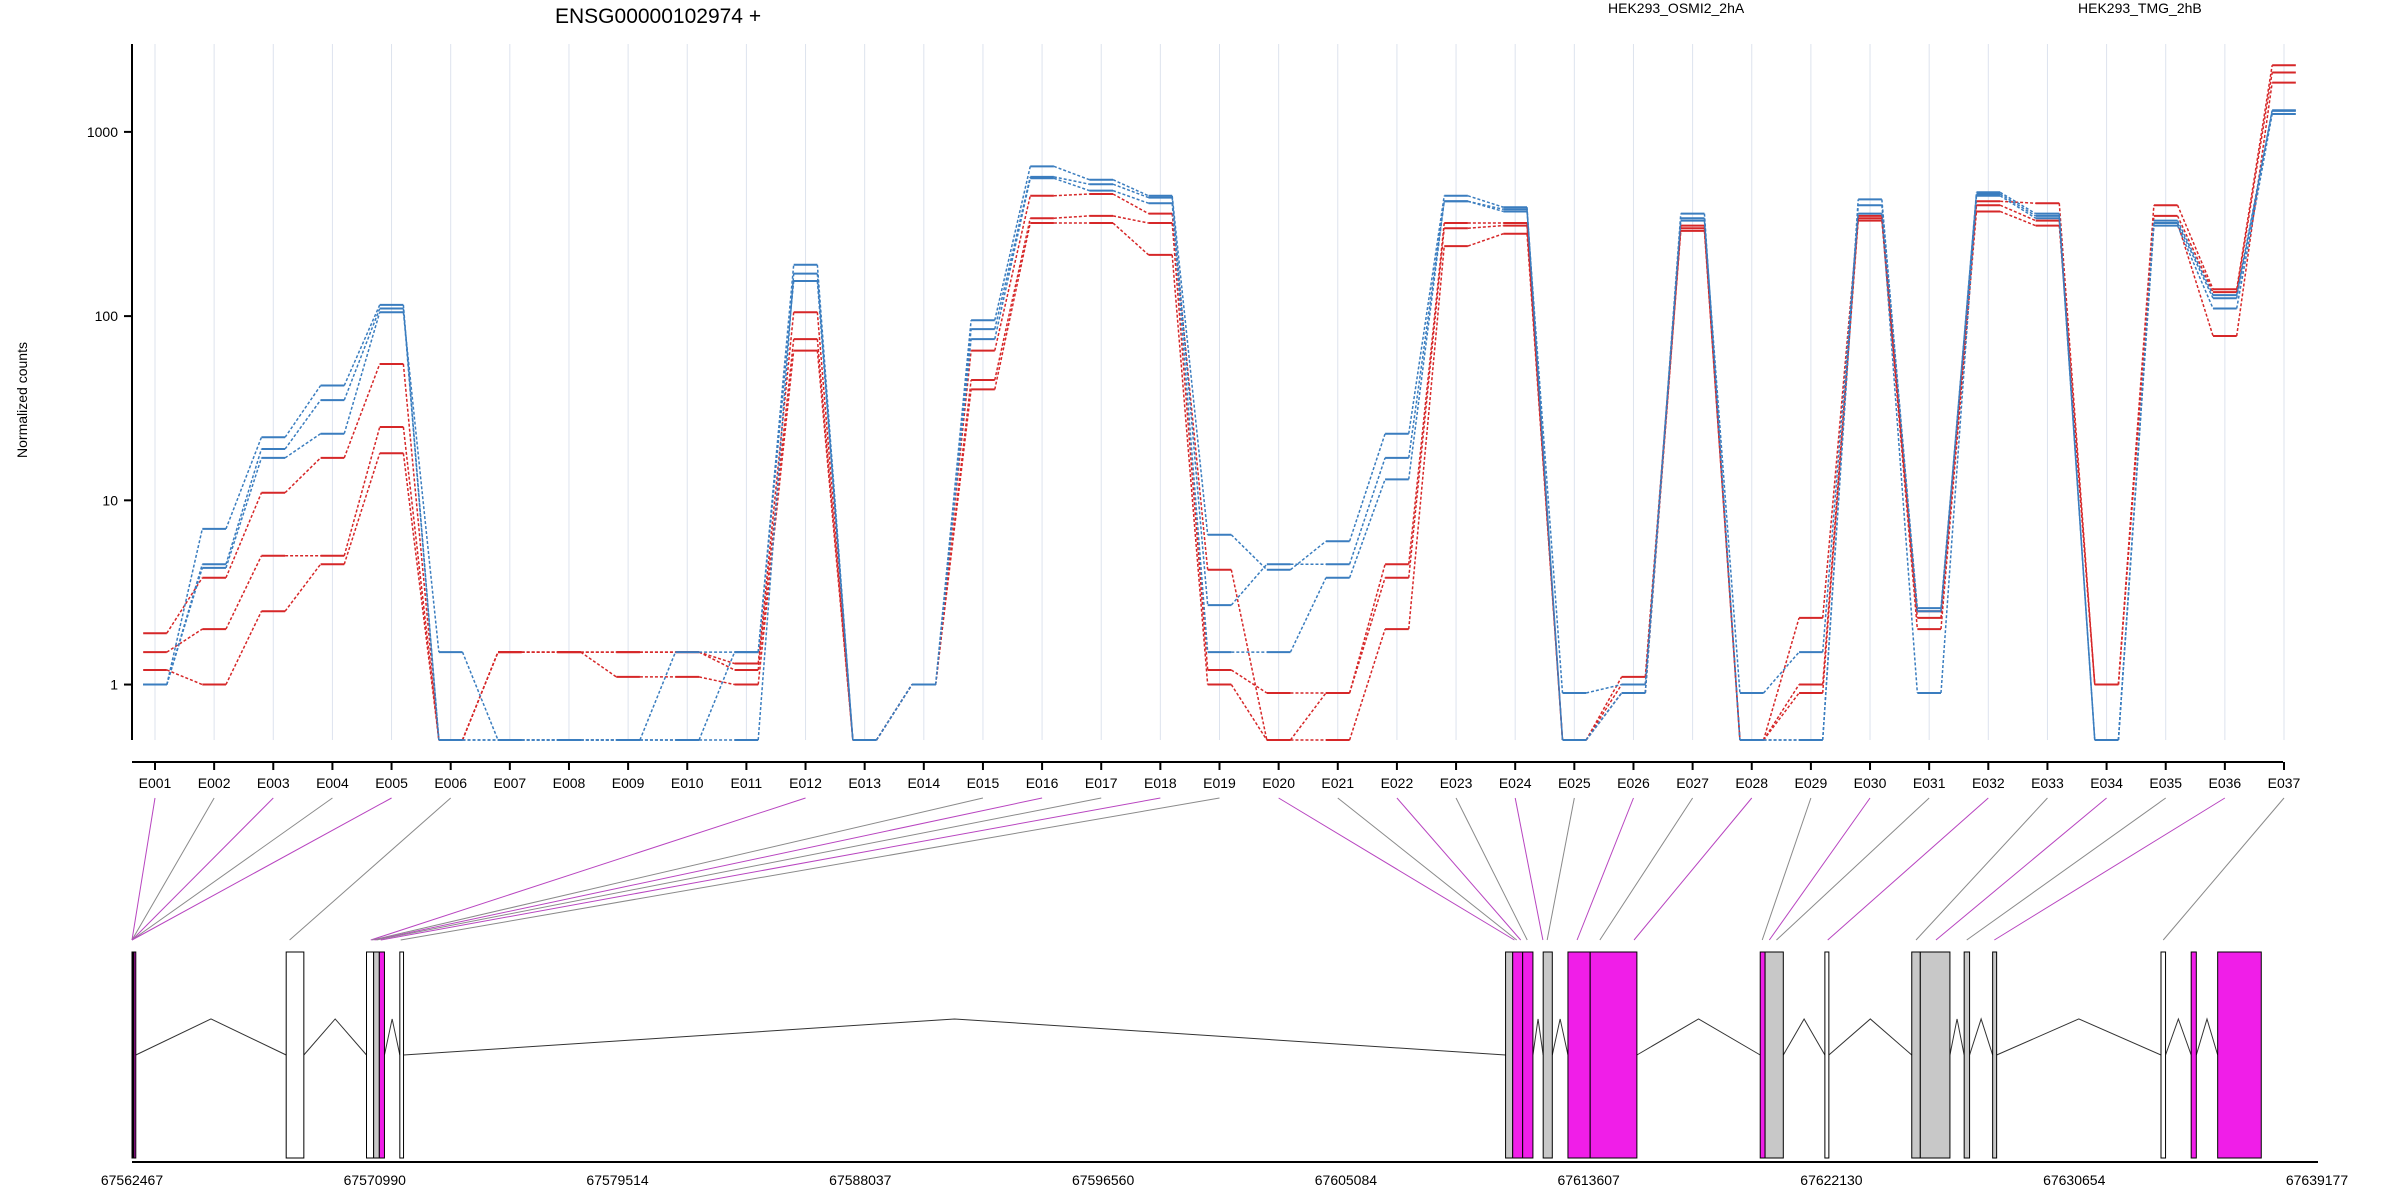  What do you see at coordinates (658, 16) in the screenshot?
I see `chart-title: ENSG00000102974 +` at bounding box center [658, 16].